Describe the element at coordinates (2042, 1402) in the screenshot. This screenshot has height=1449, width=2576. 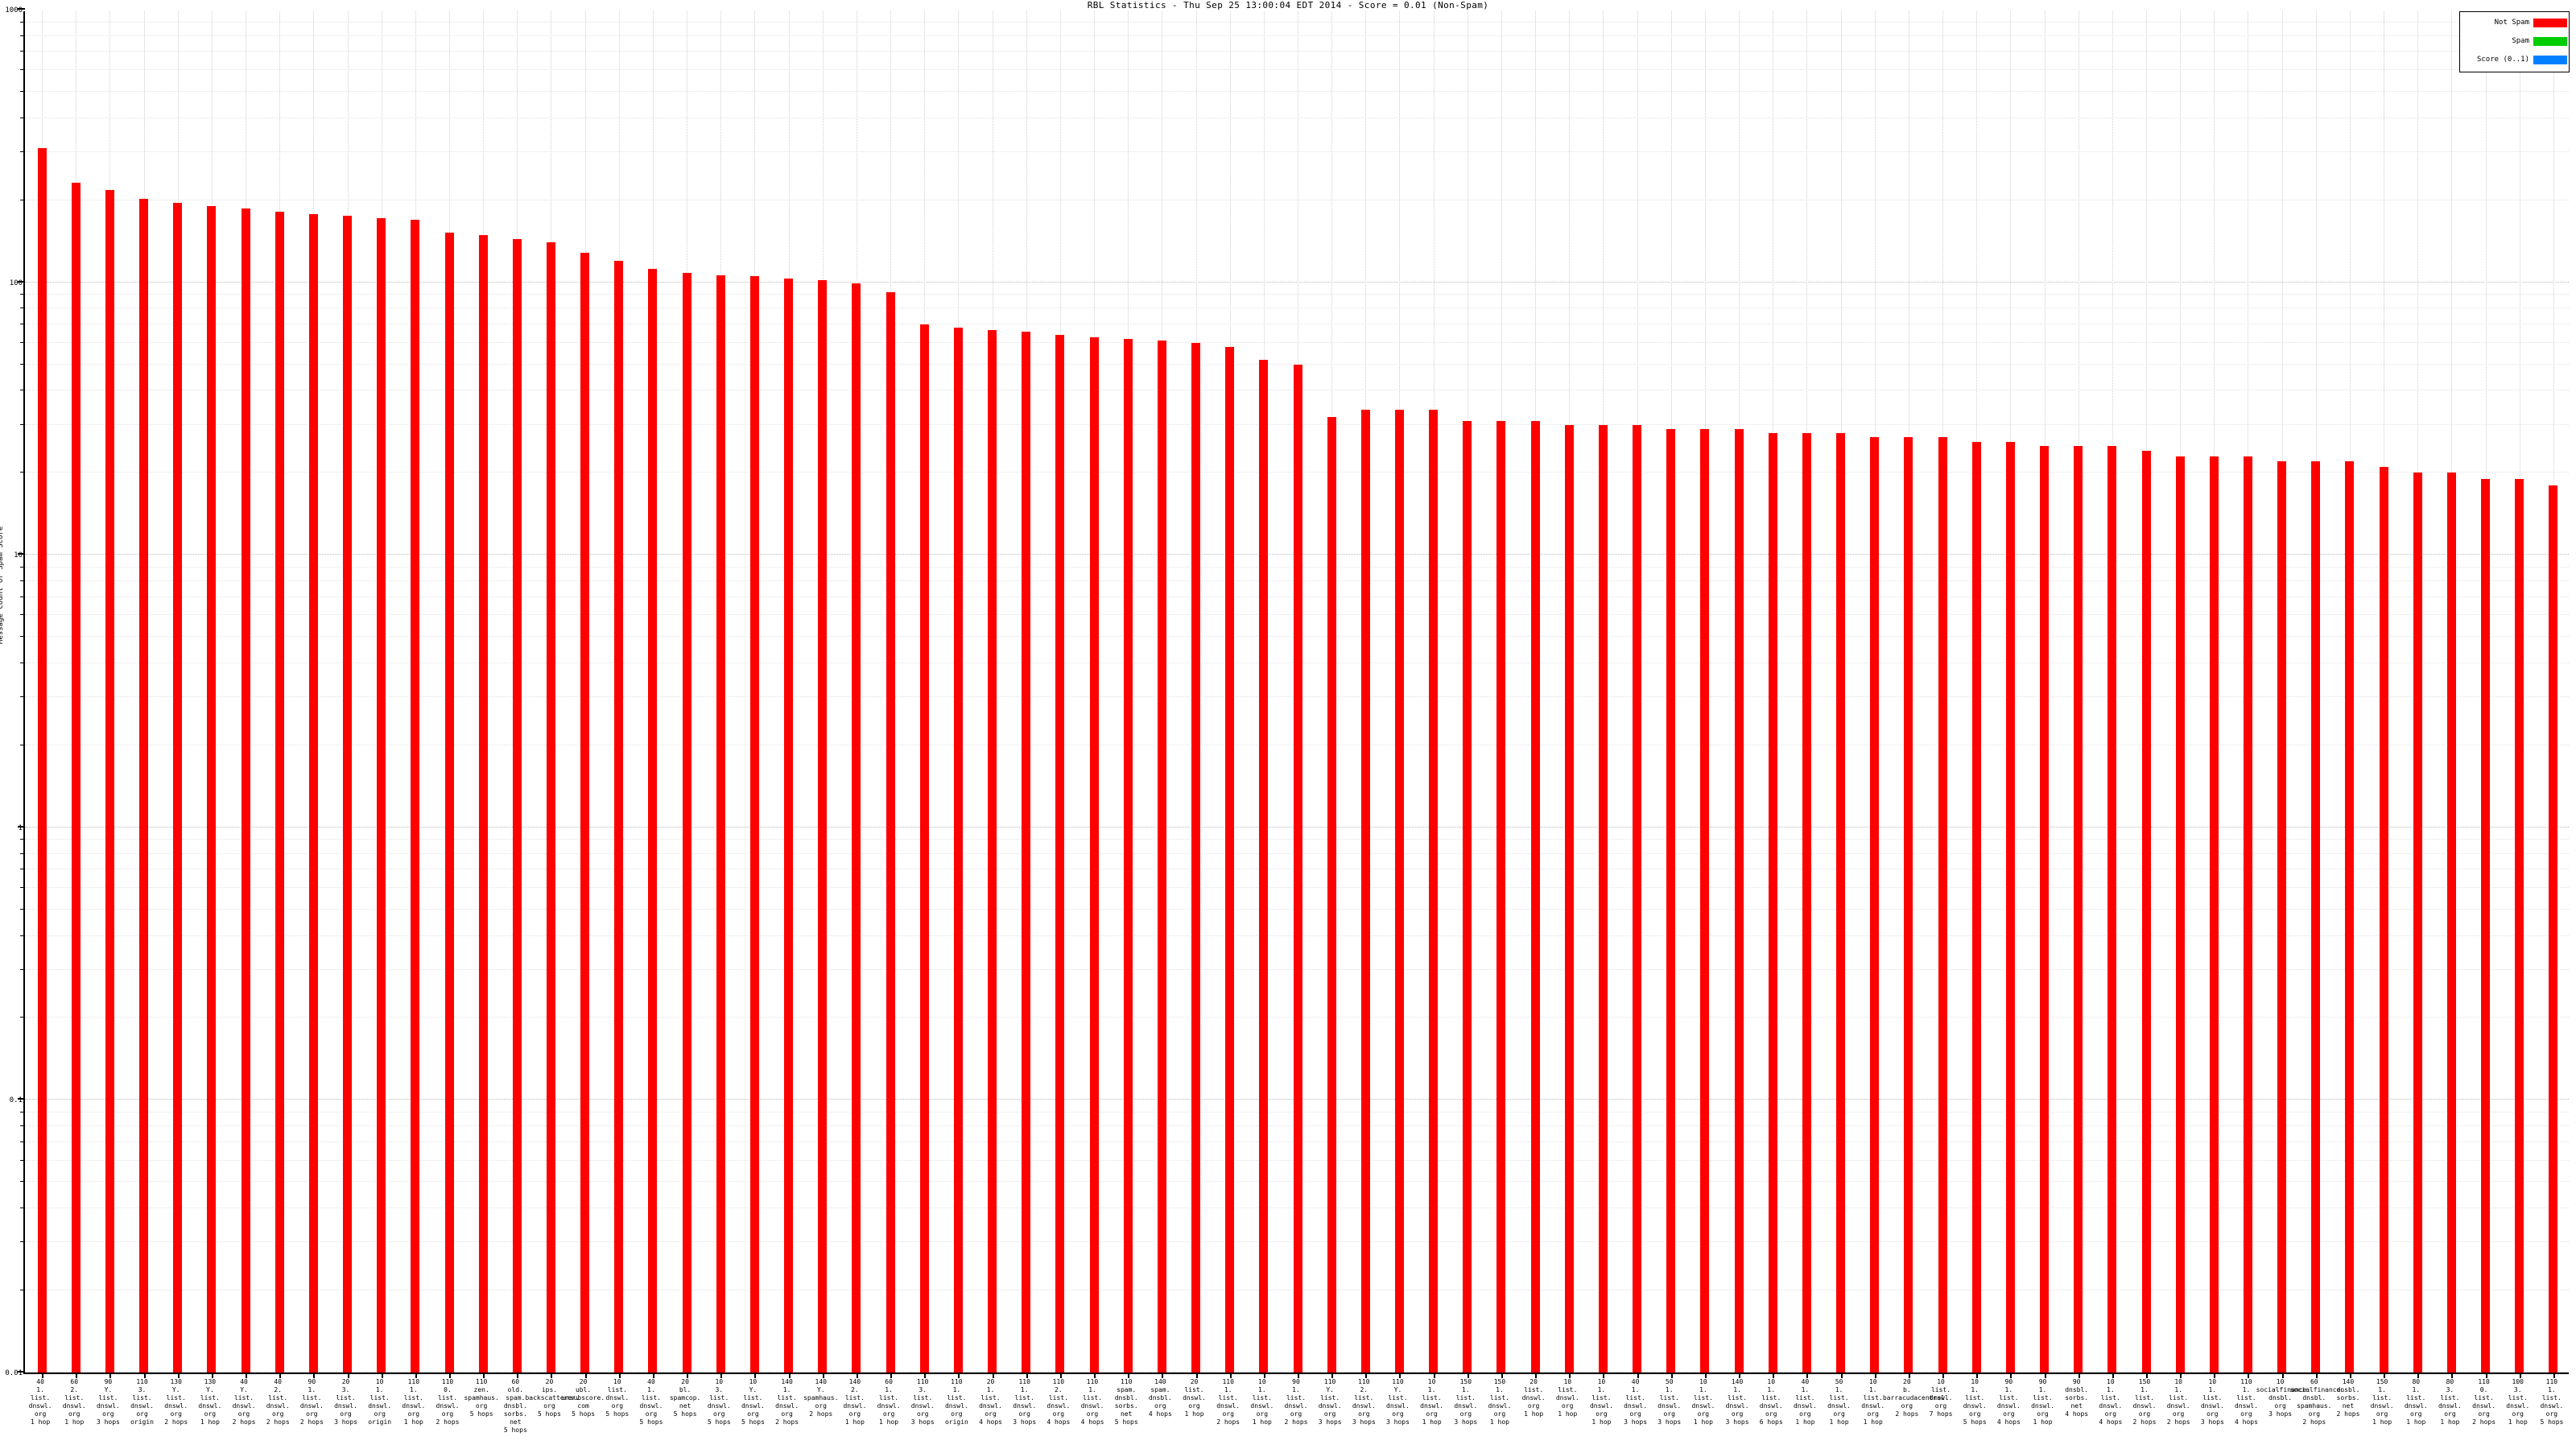
I see `x-axis-tick-label: 90 1. list. dnswl. org 1 hop` at that location.